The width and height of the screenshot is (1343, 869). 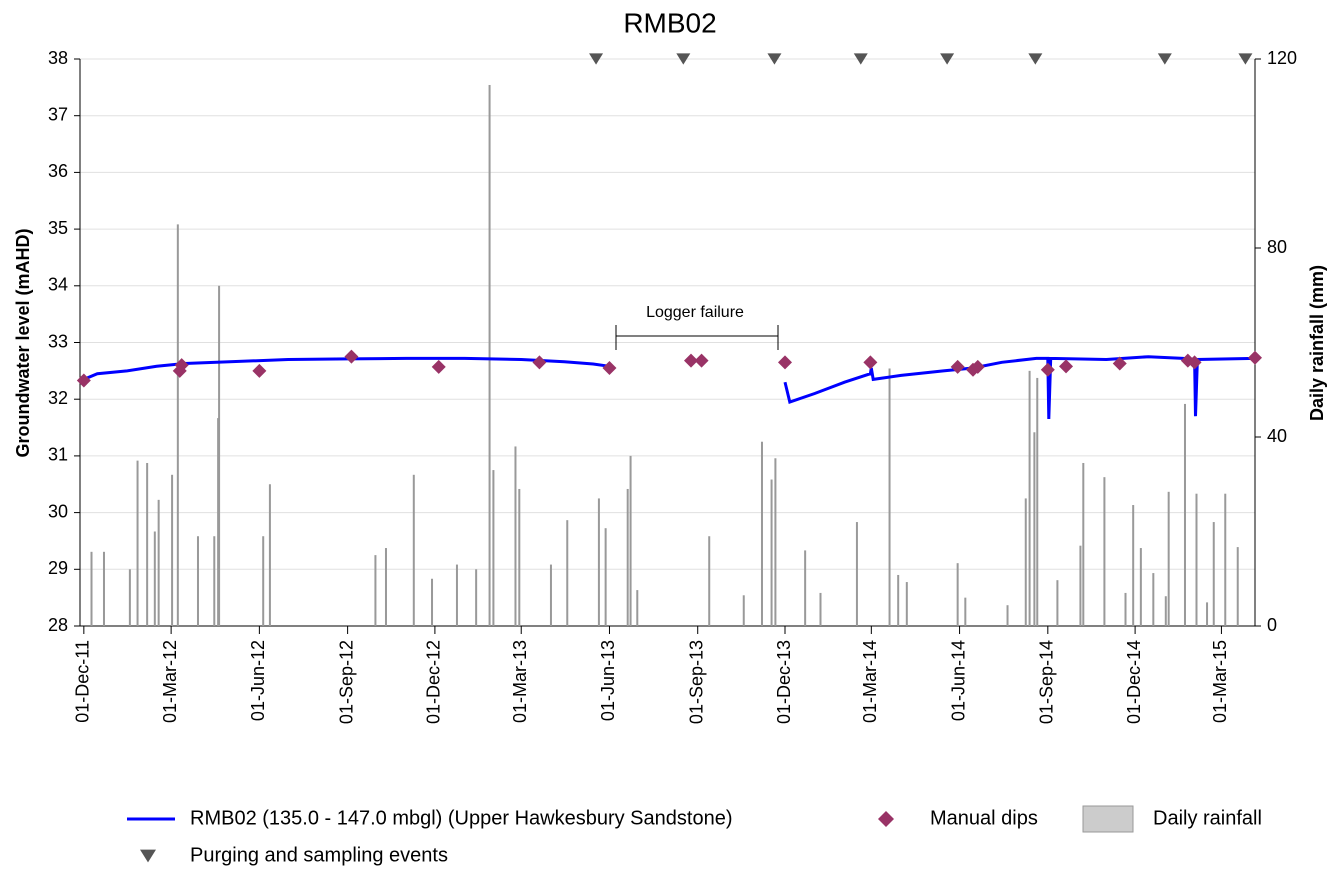 What do you see at coordinates (58, 114) in the screenshot?
I see `y-tick-label: 37` at bounding box center [58, 114].